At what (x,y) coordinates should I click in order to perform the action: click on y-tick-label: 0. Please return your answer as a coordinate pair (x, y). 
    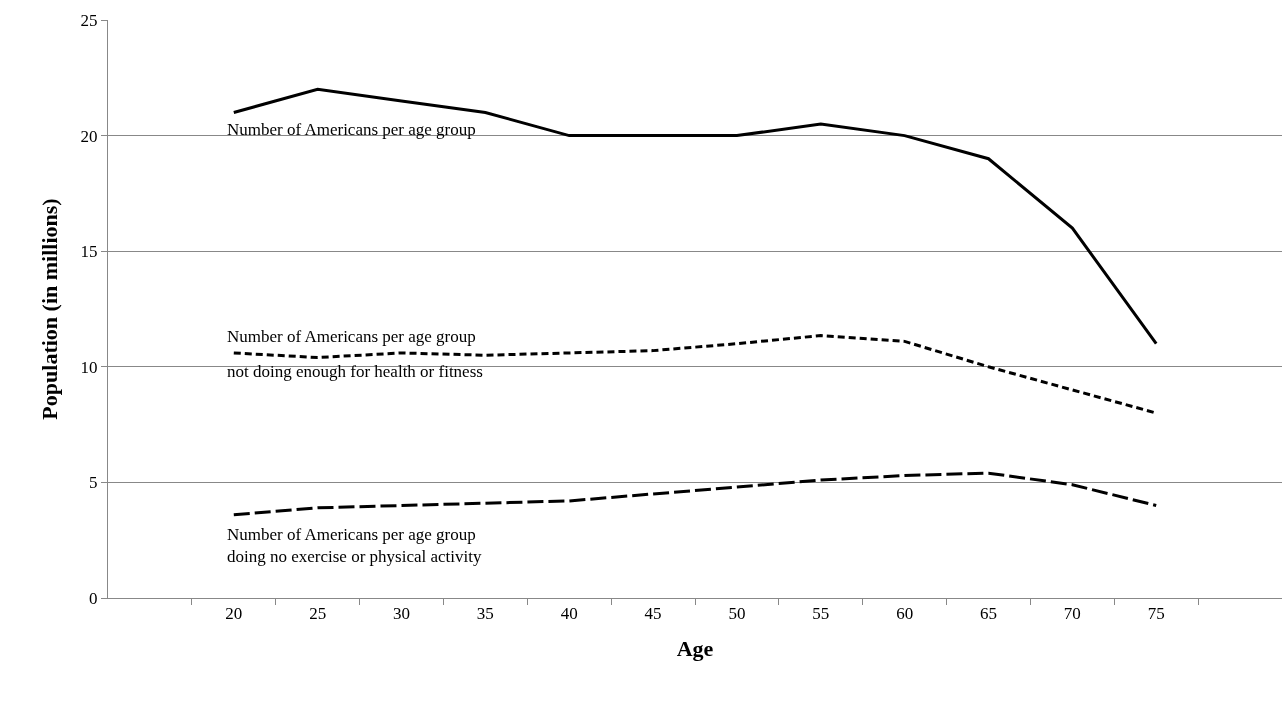
    Looking at the image, I should click on (93, 598).